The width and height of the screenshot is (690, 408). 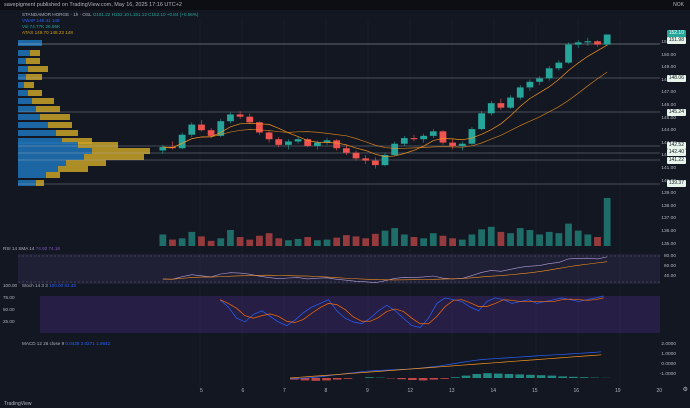 What do you see at coordinates (243, 391) in the screenshot?
I see `time-axis-label: 6` at bounding box center [243, 391].